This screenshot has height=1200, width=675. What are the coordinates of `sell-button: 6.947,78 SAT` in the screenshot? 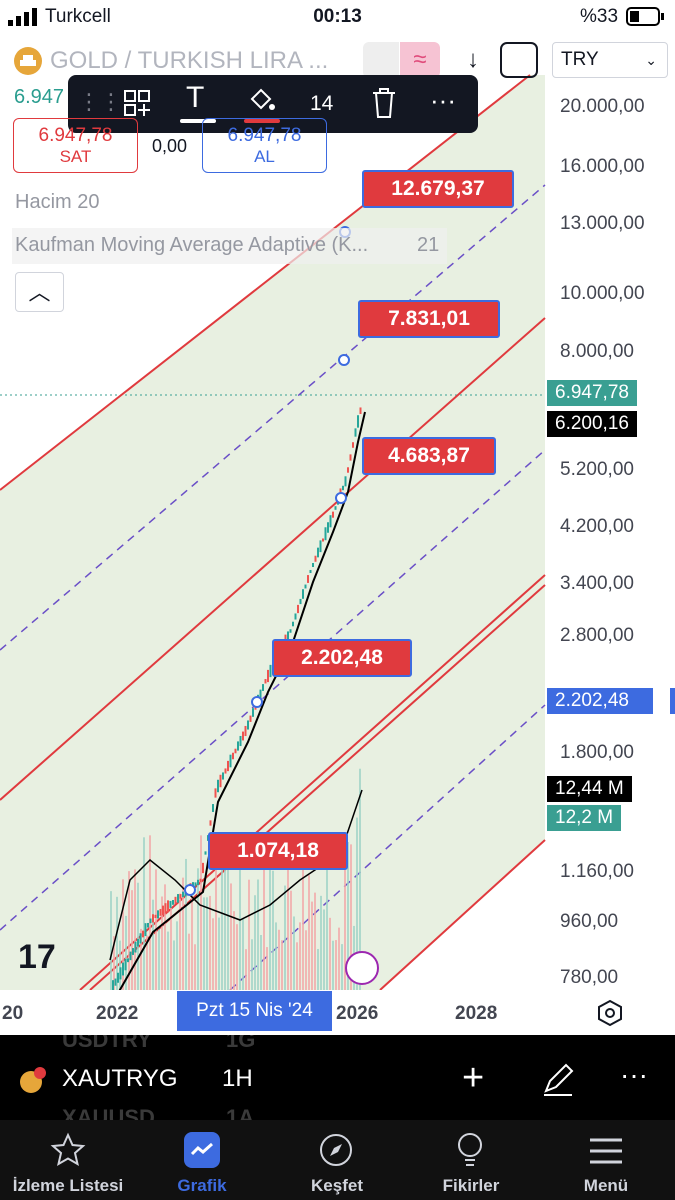 It's located at (75, 145).